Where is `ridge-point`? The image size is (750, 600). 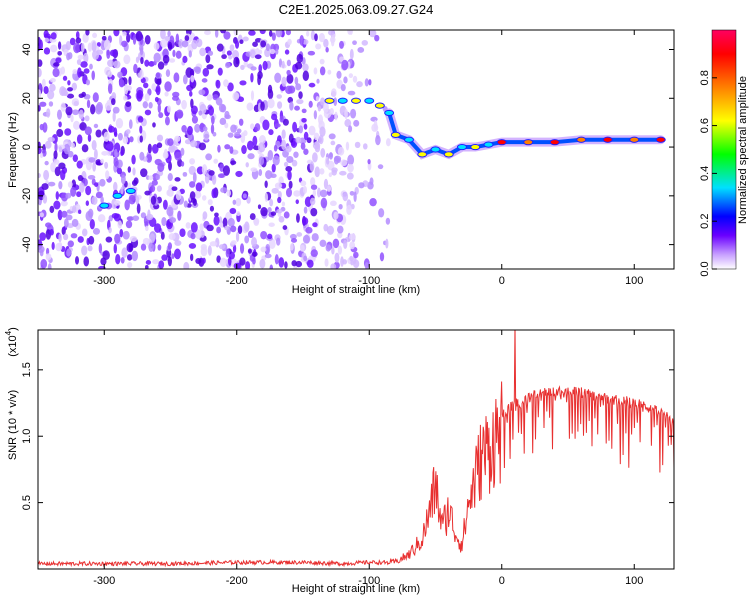 ridge-point is located at coordinates (369, 100).